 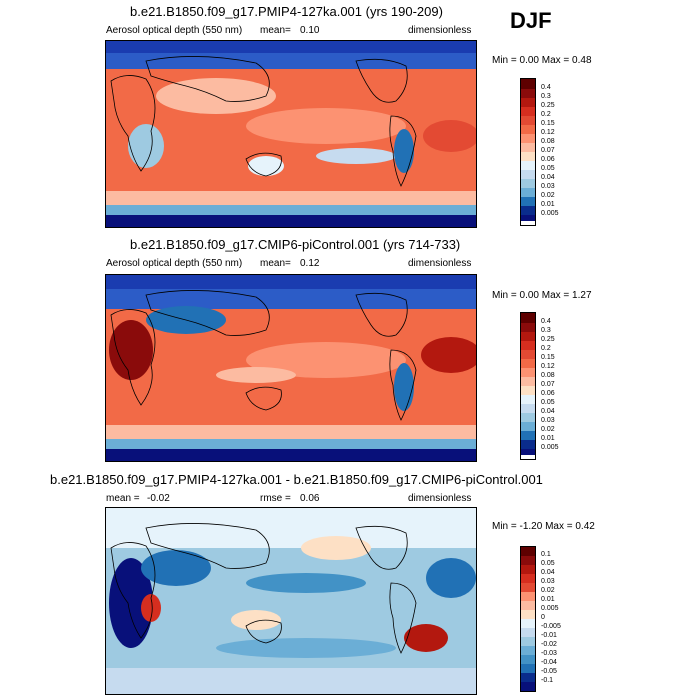 I want to click on season-label: DJF, so click(x=531, y=20).